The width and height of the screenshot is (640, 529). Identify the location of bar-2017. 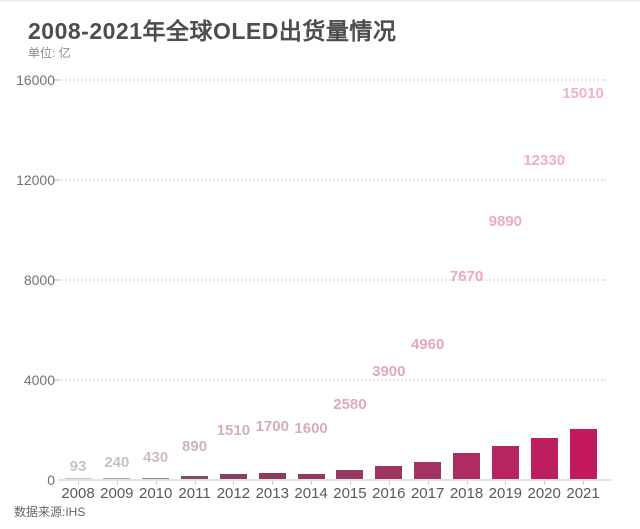
(428, 470).